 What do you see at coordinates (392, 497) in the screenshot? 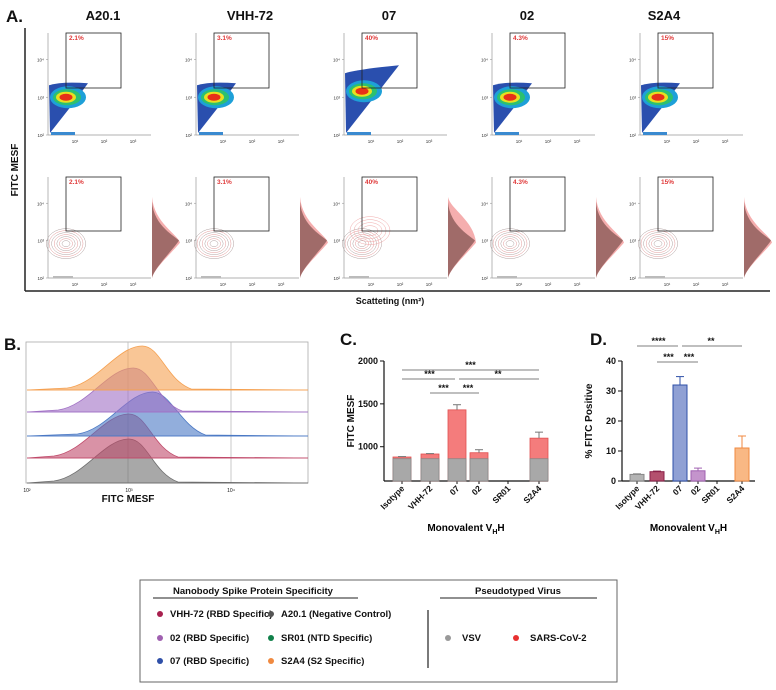
I see `x-tick-label: Isotype` at bounding box center [392, 497].